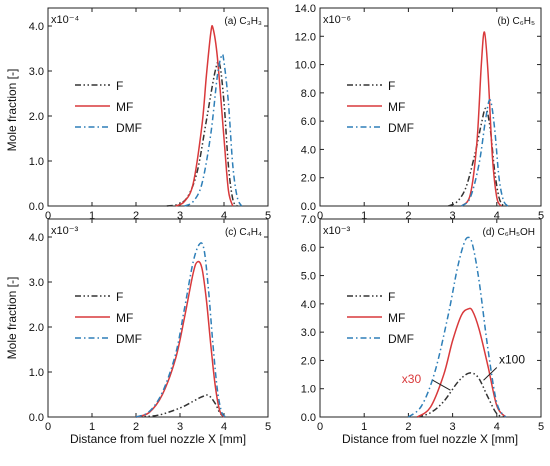 Image resolution: width=550 pixels, height=466 pixels. Describe the element at coordinates (305, 66) in the screenshot. I see `y-tick-label: 10.0` at that location.